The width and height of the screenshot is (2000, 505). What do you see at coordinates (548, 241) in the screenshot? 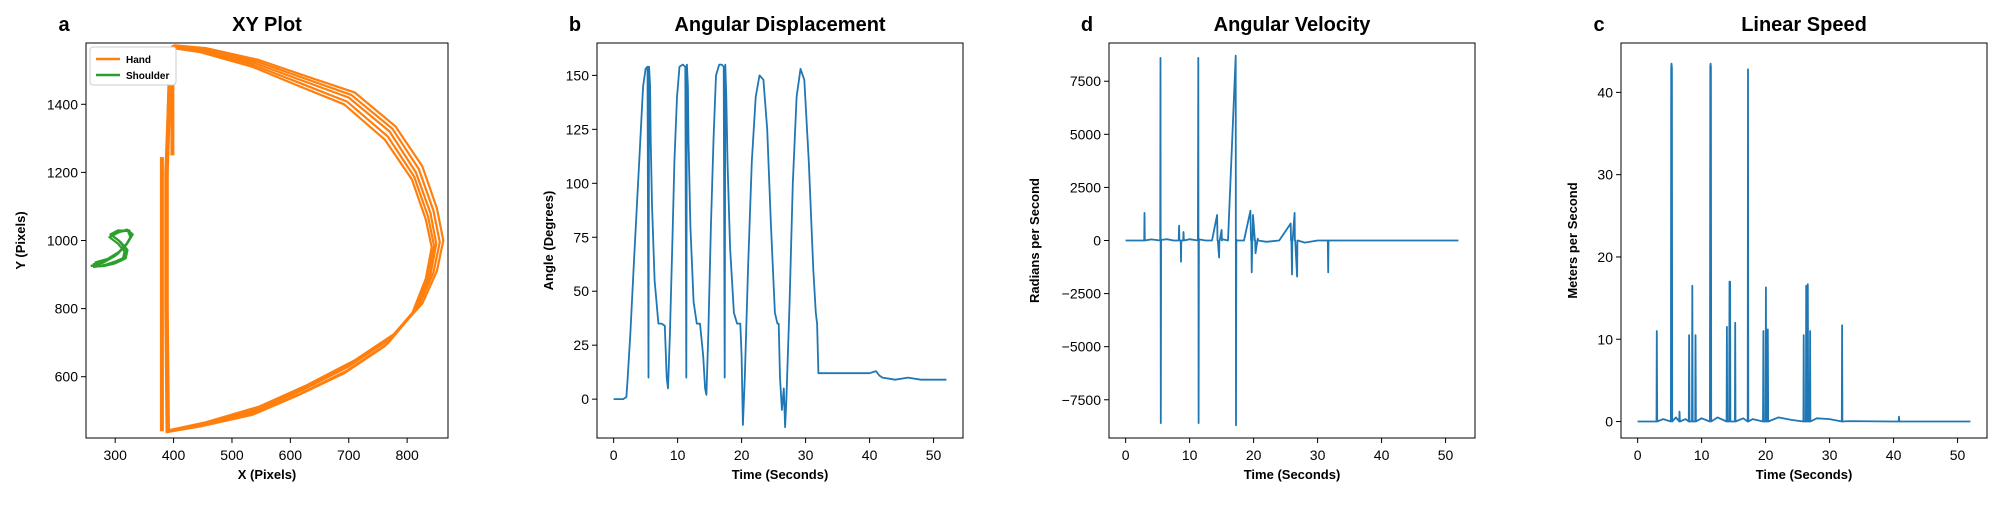
I see `y-axis-label: Angle (Degrees)` at bounding box center [548, 241].